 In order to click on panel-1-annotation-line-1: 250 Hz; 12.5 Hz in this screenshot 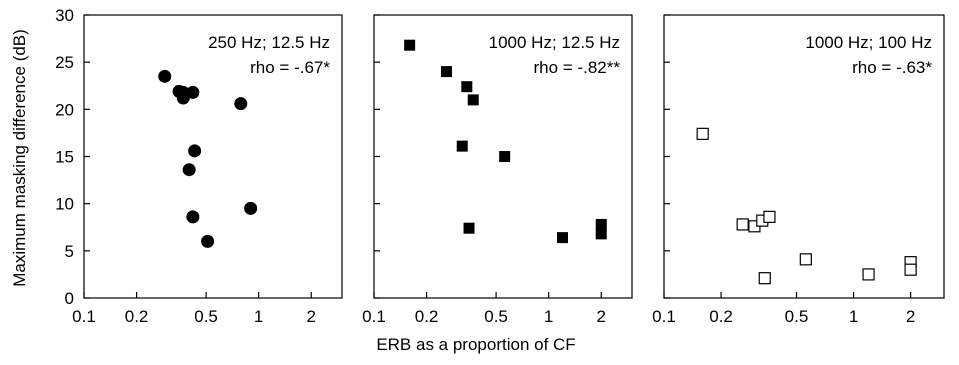, I will do `click(269, 42)`.